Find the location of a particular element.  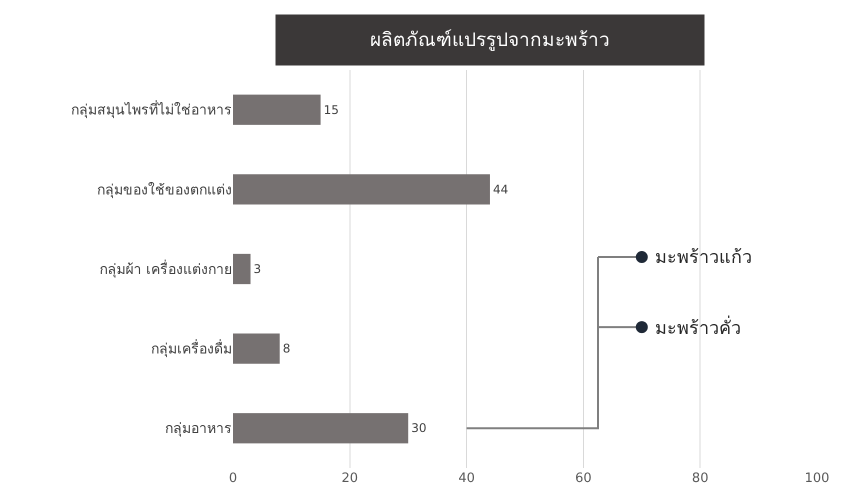

annotation: มะพร้าวแก้ว is located at coordinates (703, 257).